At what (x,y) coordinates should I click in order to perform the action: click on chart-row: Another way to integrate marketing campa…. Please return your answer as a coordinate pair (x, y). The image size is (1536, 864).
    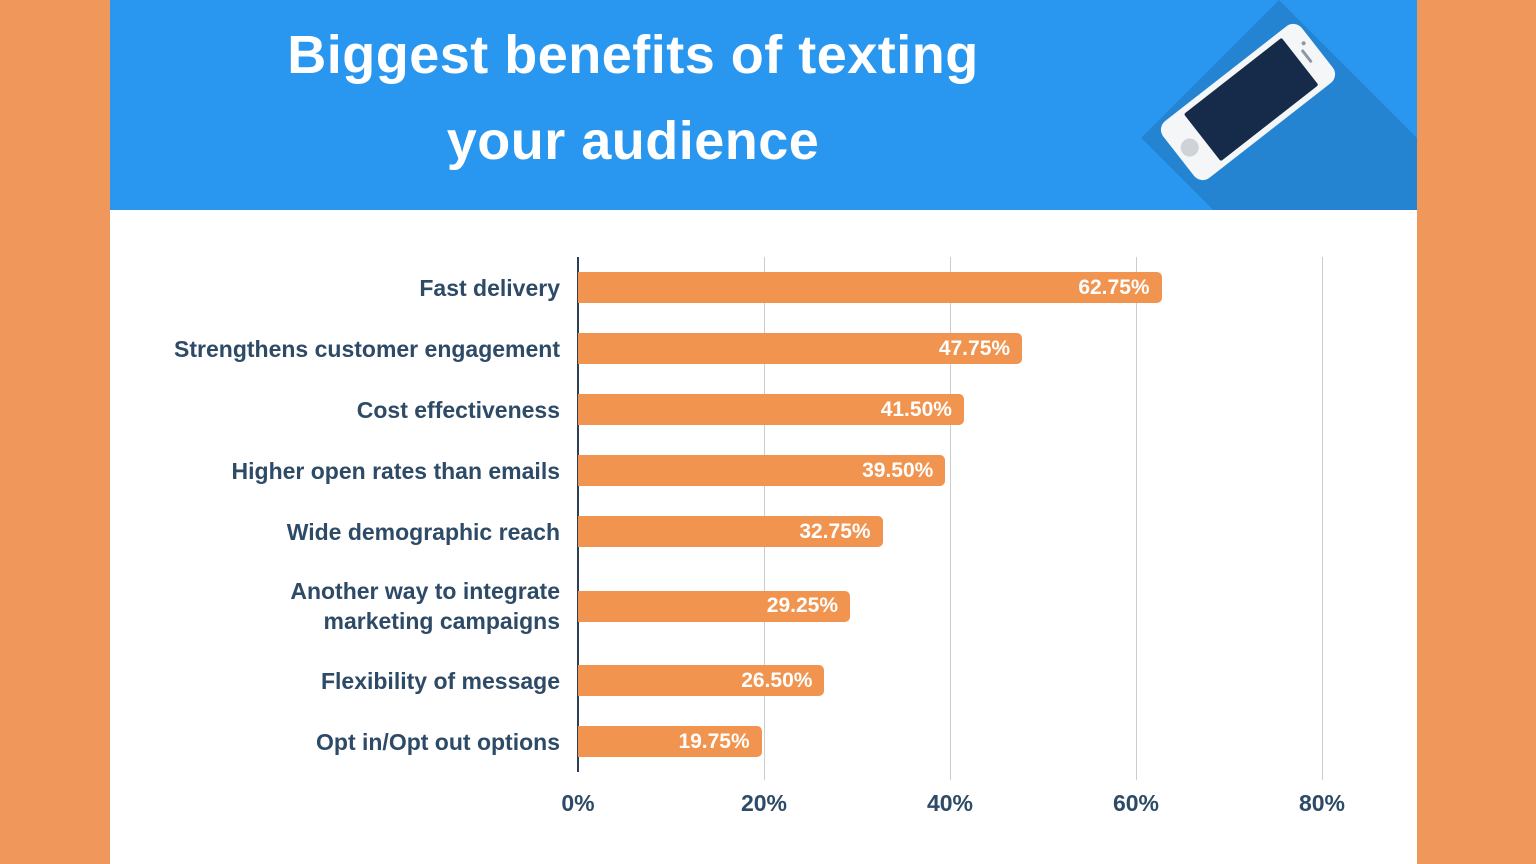
    Looking at the image, I should click on (763, 606).